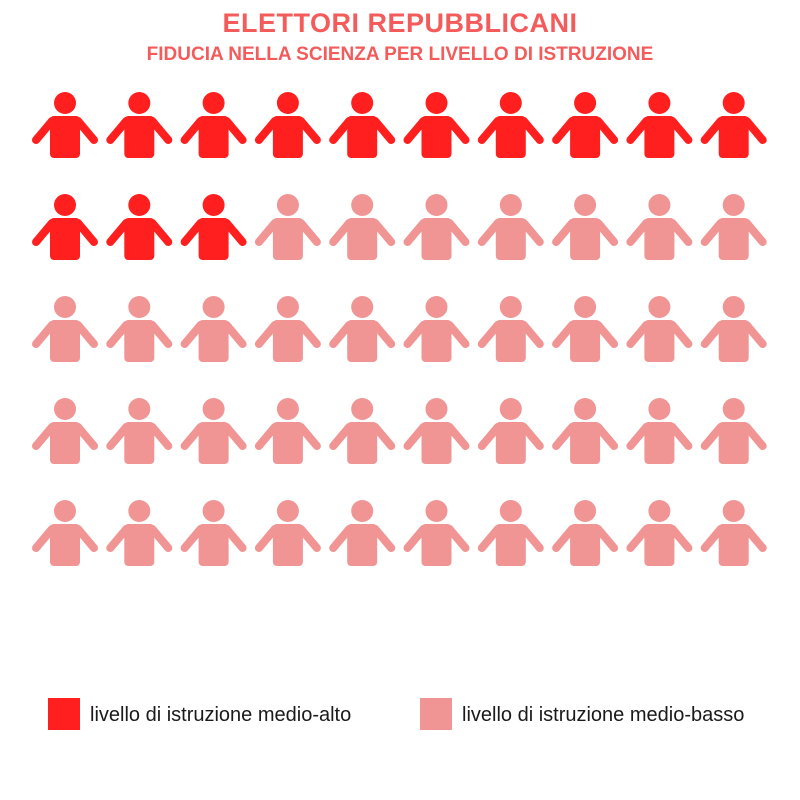 This screenshot has width=800, height=800. I want to click on chart-title: ELETTORI REPUBBLICANI, so click(400, 23).